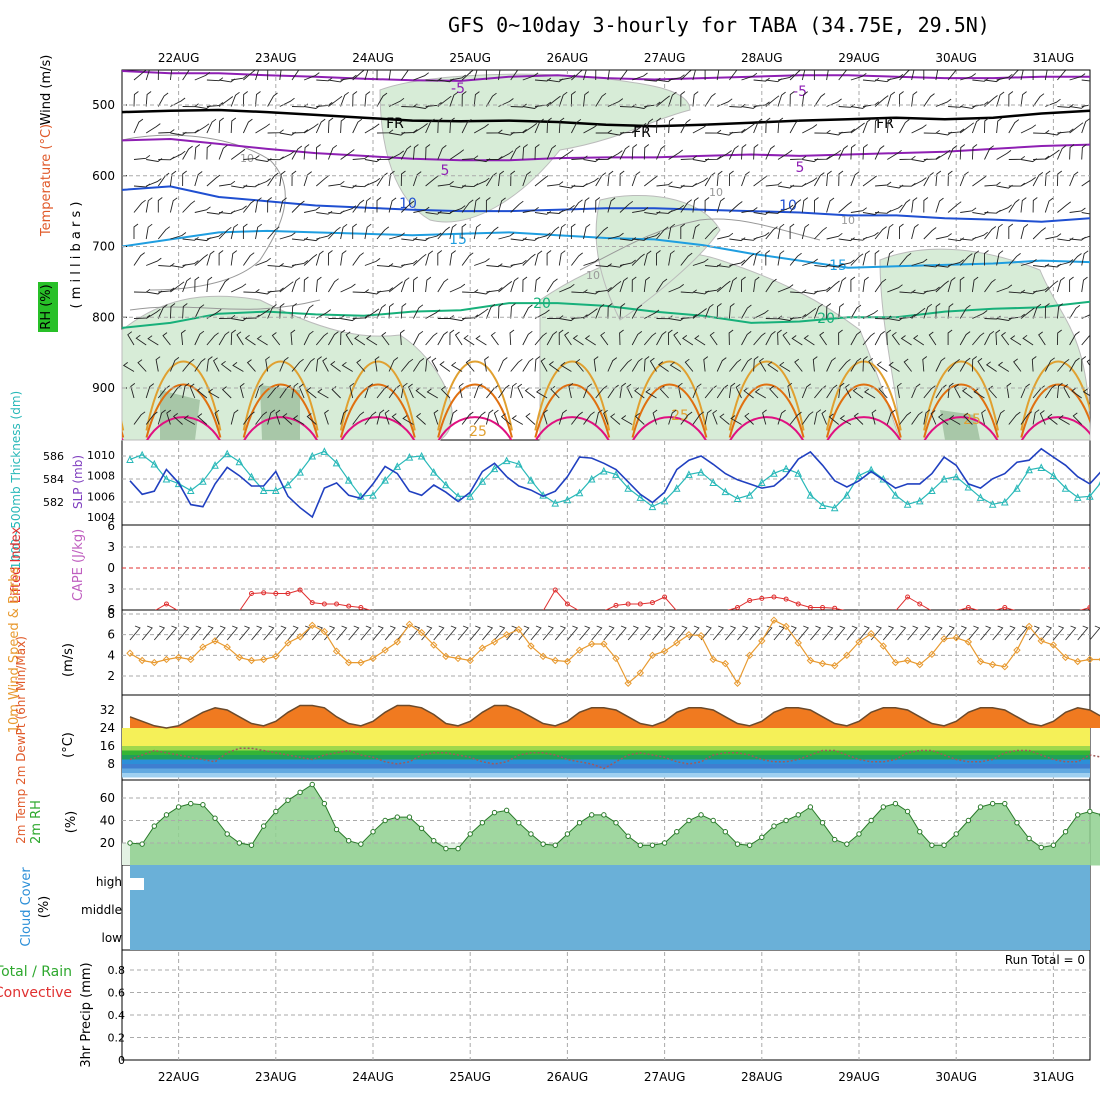 The image size is (1100, 1100). What do you see at coordinates (26, 907) in the screenshot?
I see `cloud-axis-label: Cloud Cover` at bounding box center [26, 907].